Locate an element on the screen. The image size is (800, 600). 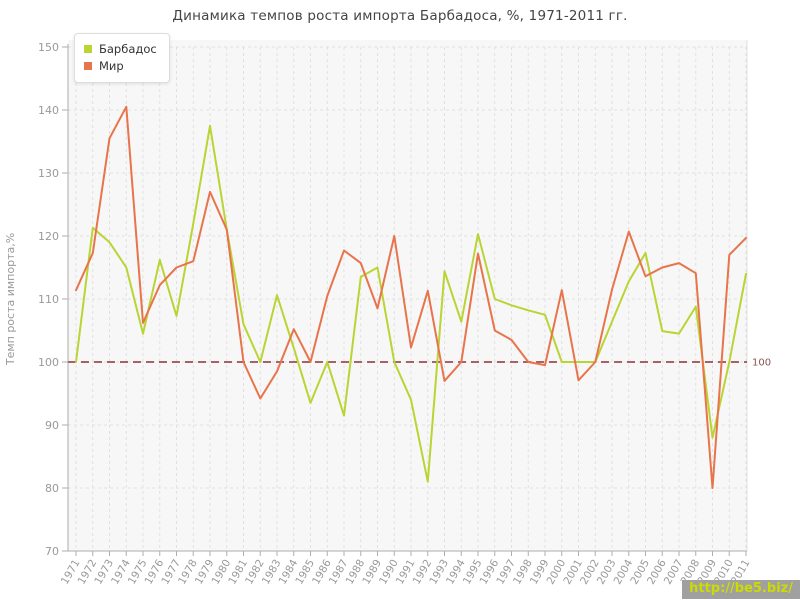
legend-swatch-barbados is located at coordinates (88, 49).